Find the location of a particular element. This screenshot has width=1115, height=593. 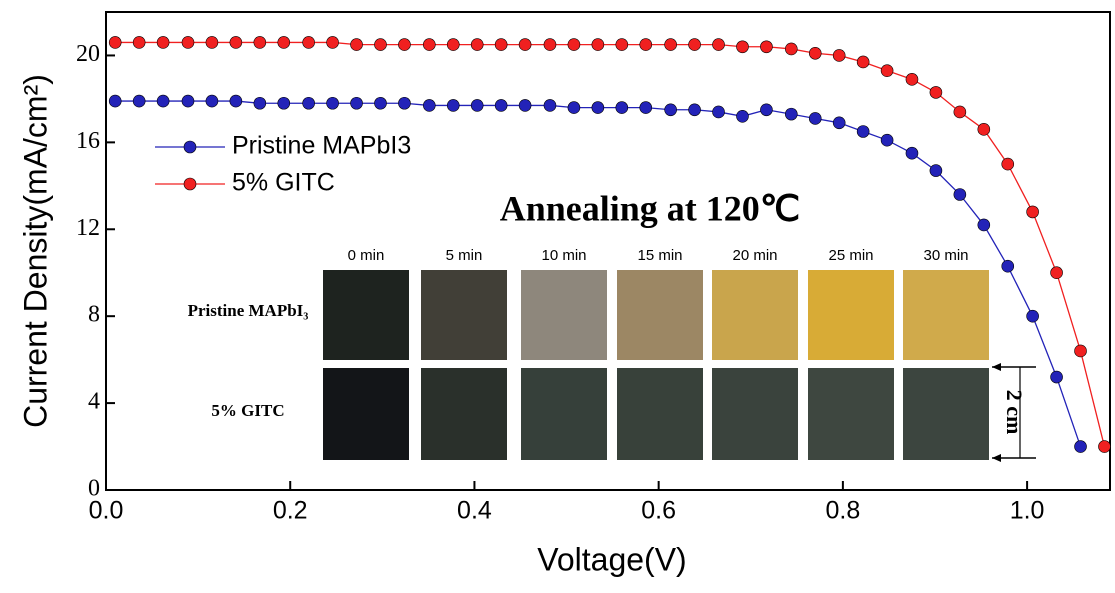

time-label: 5 min is located at coordinates (464, 255).